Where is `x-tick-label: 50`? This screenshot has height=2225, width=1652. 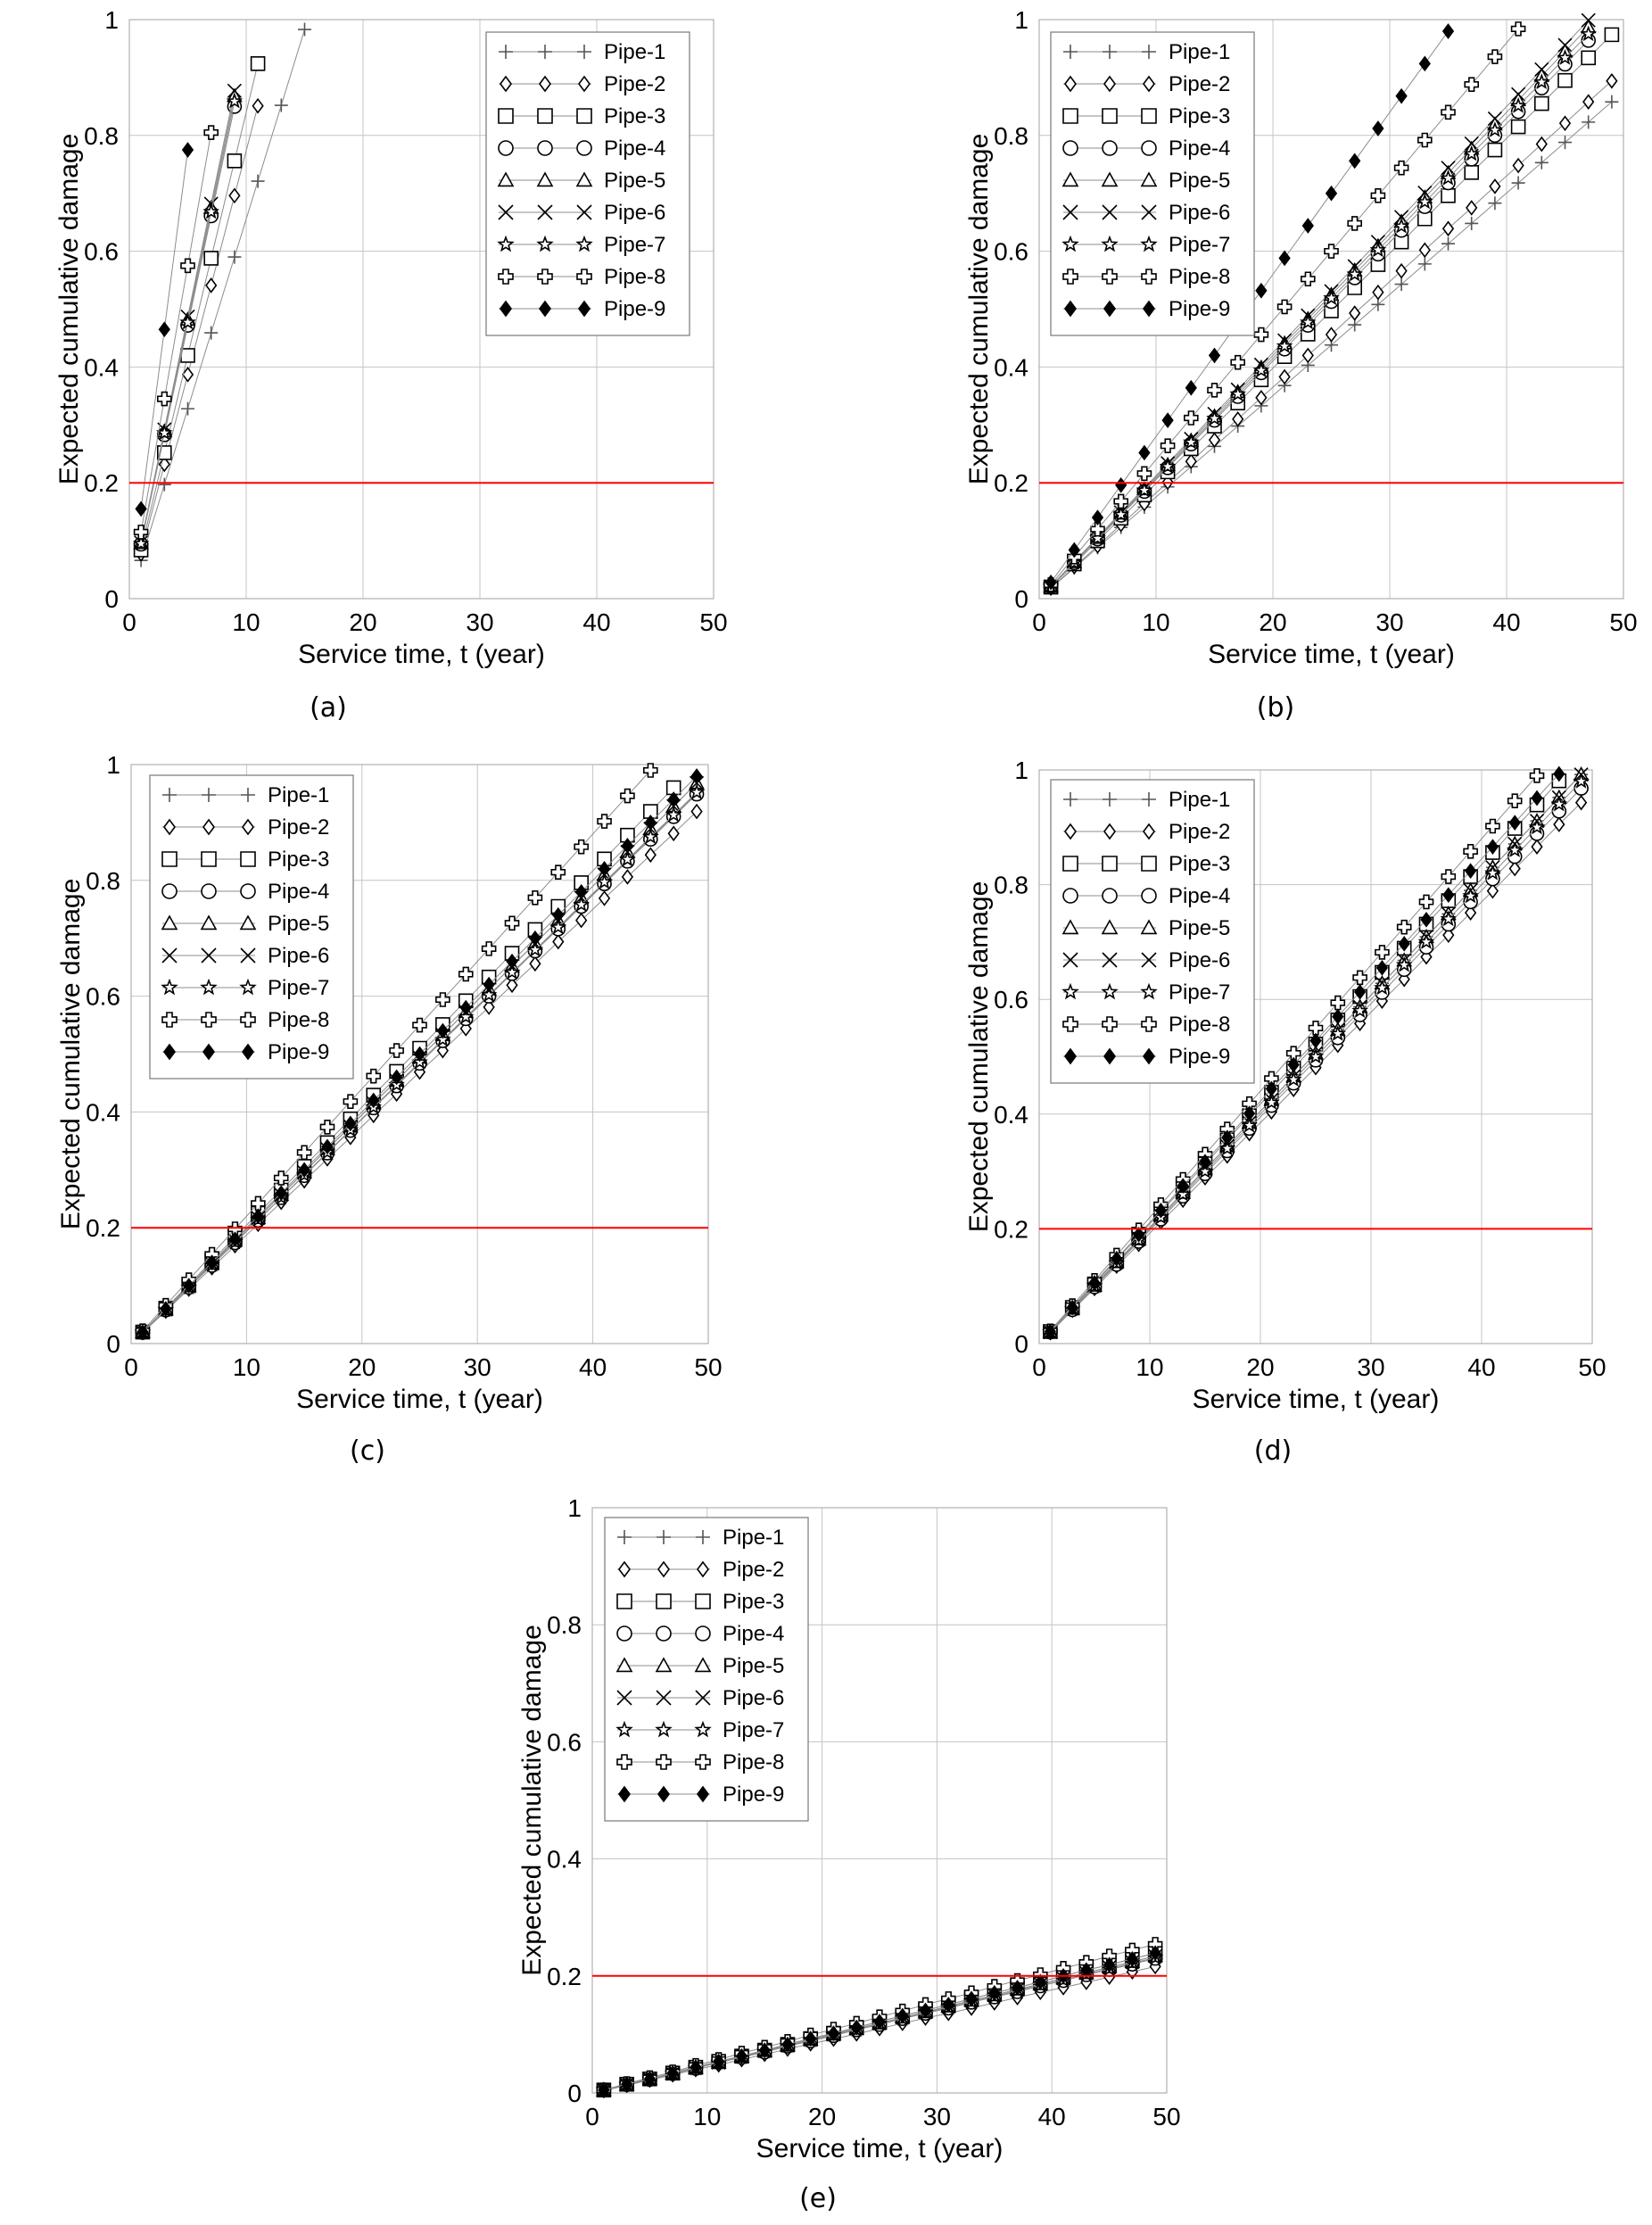 x-tick-label: 50 is located at coordinates (708, 1367).